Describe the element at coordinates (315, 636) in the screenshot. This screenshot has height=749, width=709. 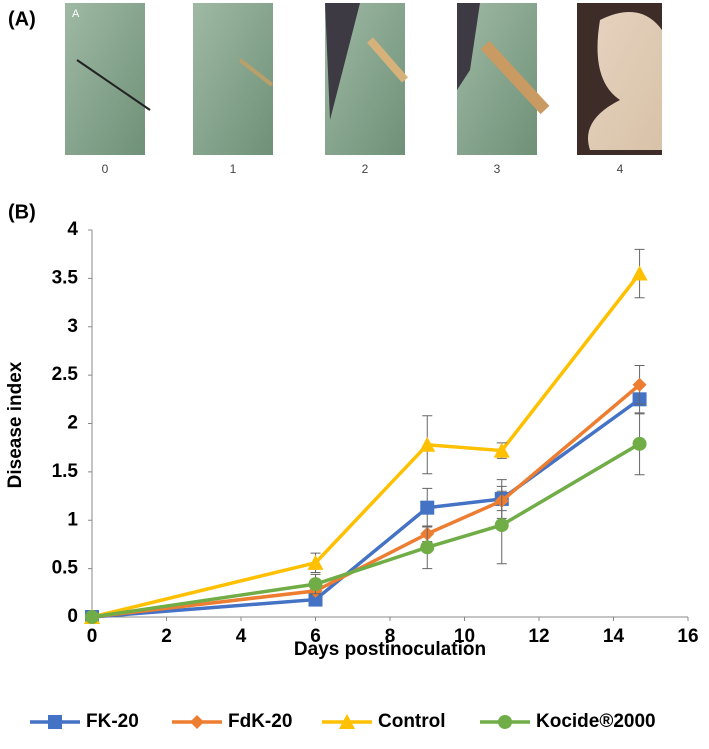
I see `x-tick-label: 6` at that location.